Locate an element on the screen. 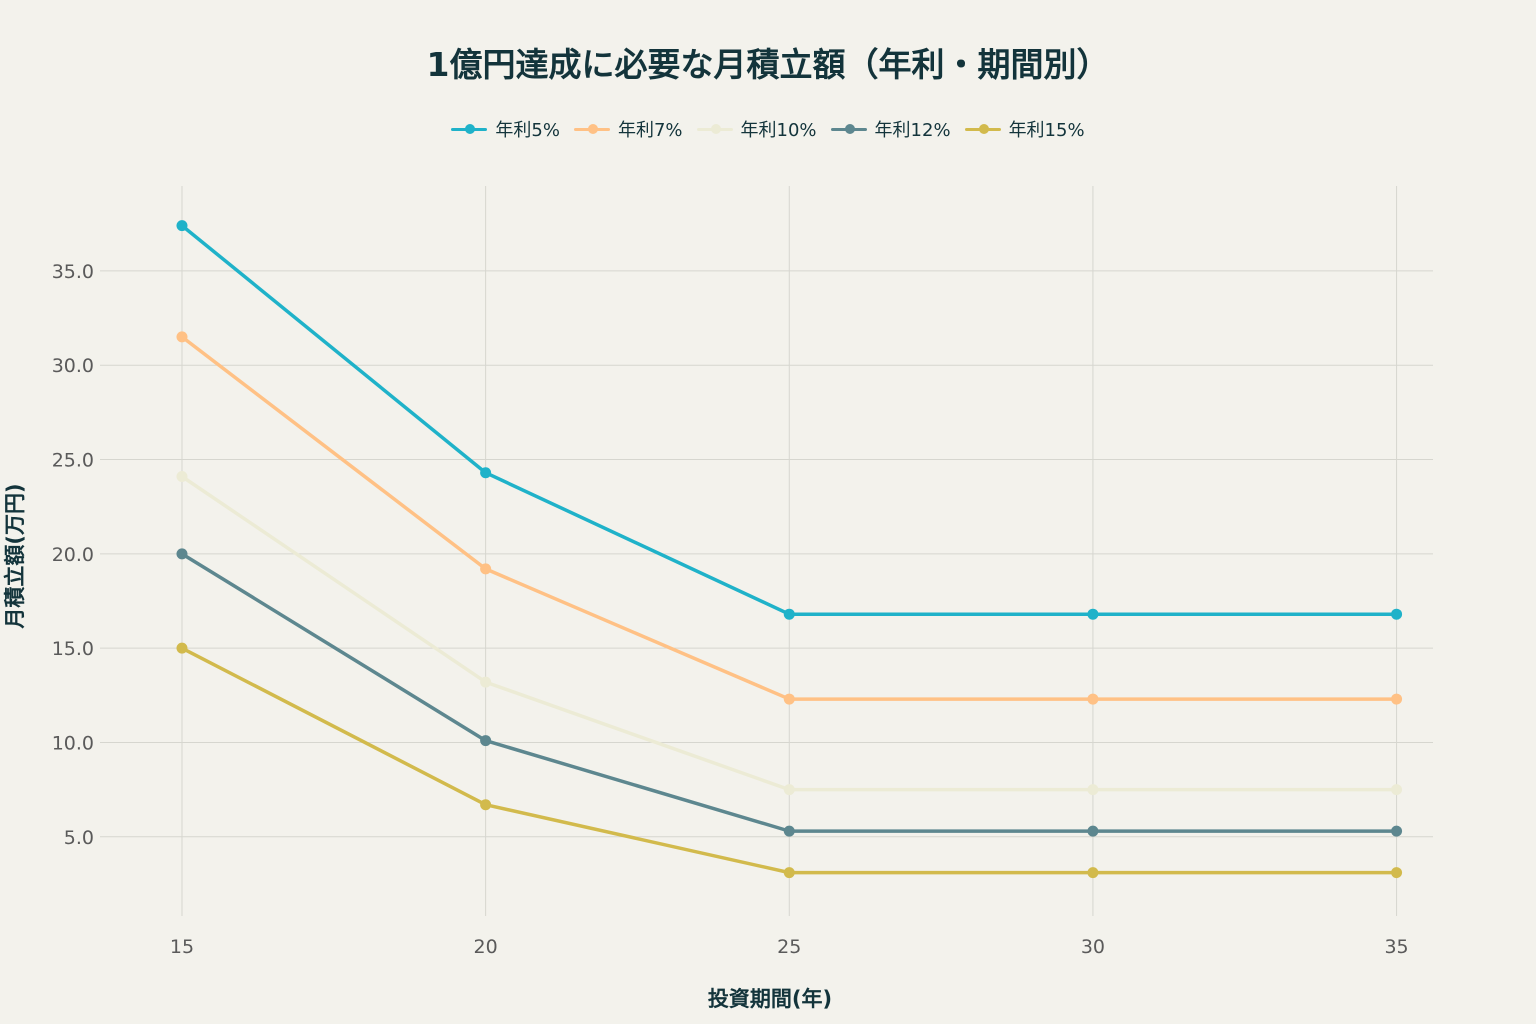 Image resolution: width=1536 pixels, height=1024 pixels. legend-label: 年利7% is located at coordinates (650, 130).